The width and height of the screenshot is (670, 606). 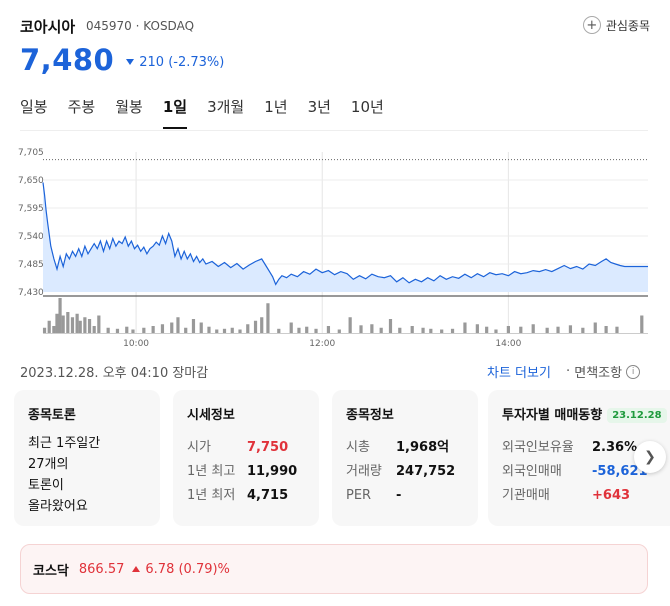 What do you see at coordinates (364, 471) in the screenshot?
I see `volume-label: 거래량` at bounding box center [364, 471].